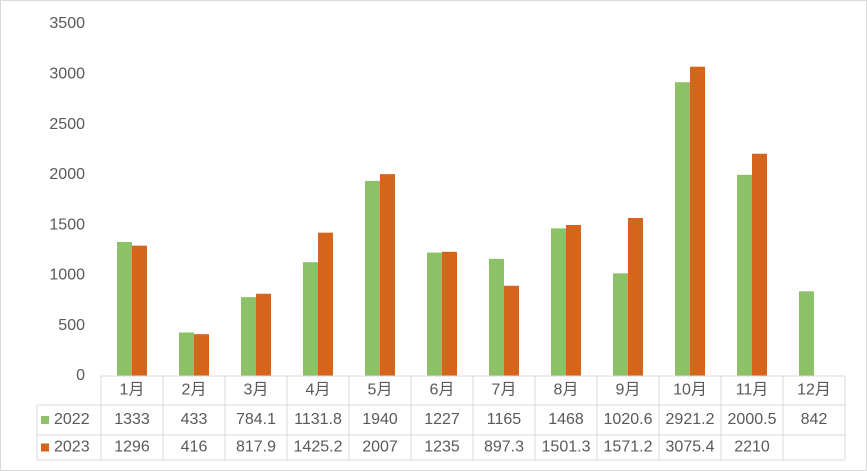 The height and width of the screenshot is (471, 867). What do you see at coordinates (442, 390) in the screenshot?
I see `x-tick-label: 6月` at bounding box center [442, 390].